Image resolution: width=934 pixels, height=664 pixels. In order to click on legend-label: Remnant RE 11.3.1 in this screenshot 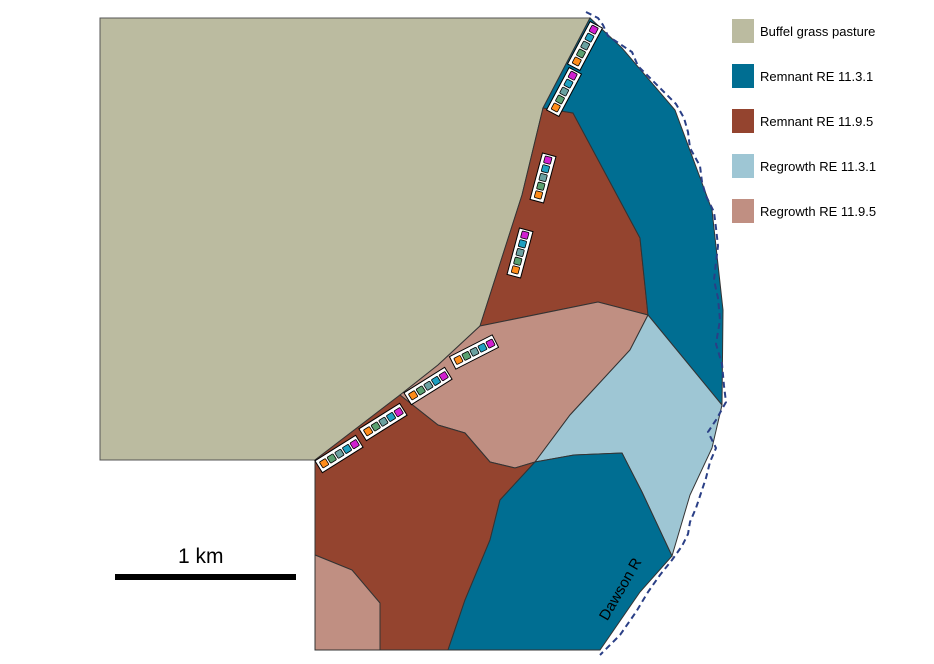, I will do `click(817, 76)`.